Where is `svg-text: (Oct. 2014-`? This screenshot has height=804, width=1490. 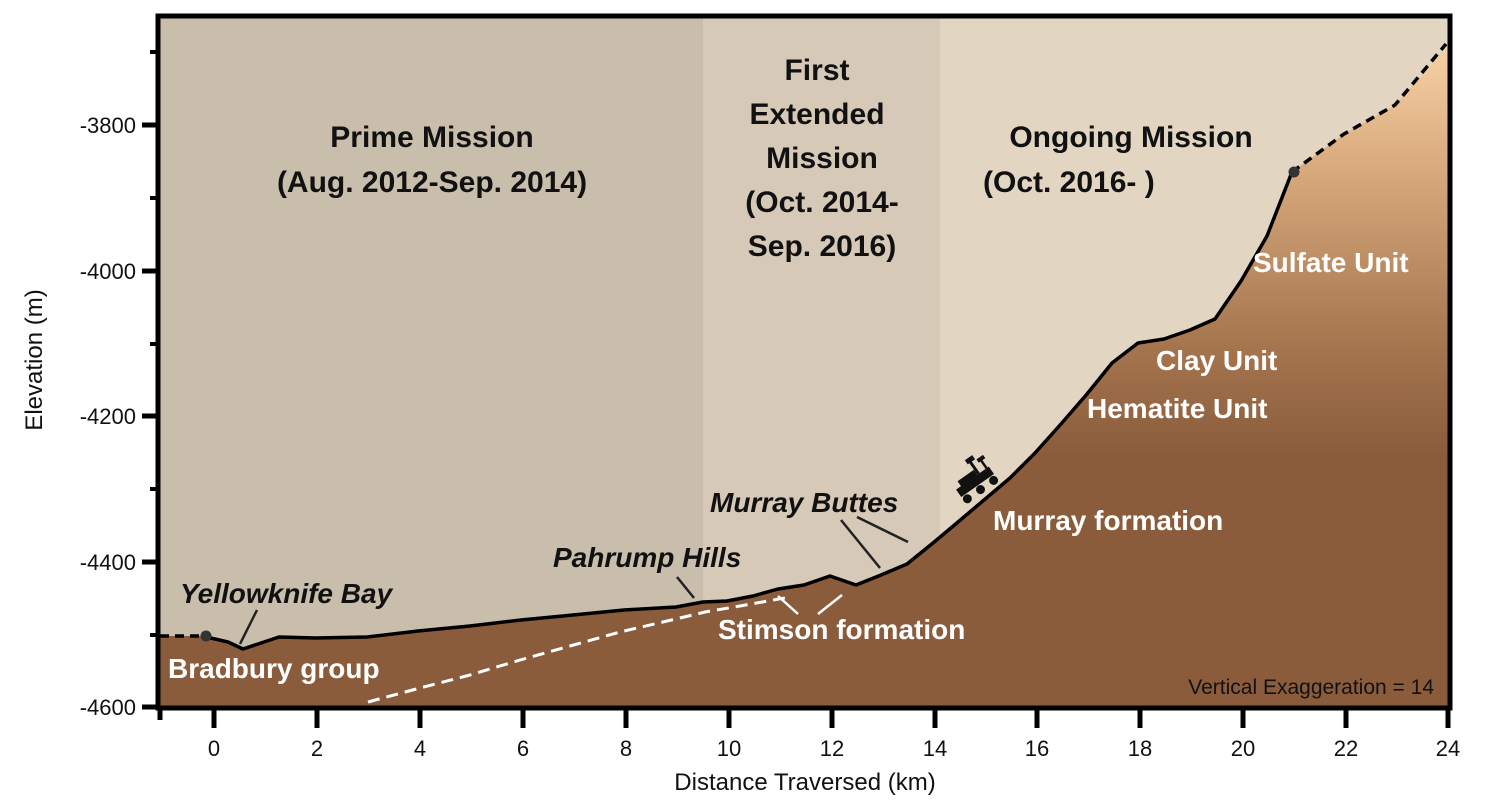
svg-text: (Oct. 2014- is located at coordinates (821, 202).